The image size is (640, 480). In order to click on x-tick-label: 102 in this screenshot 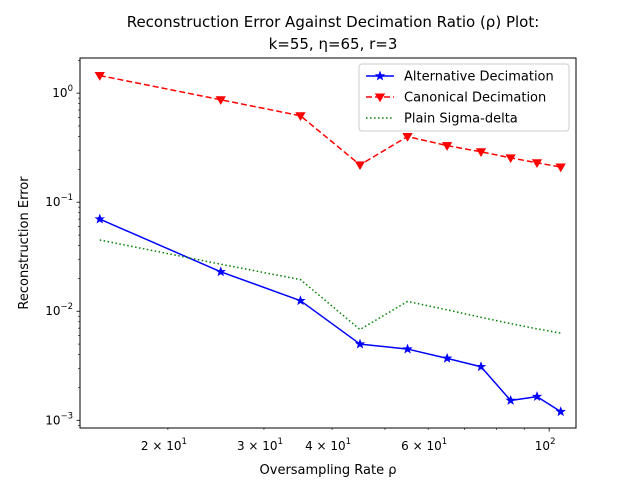, I will do `click(545, 445)`.